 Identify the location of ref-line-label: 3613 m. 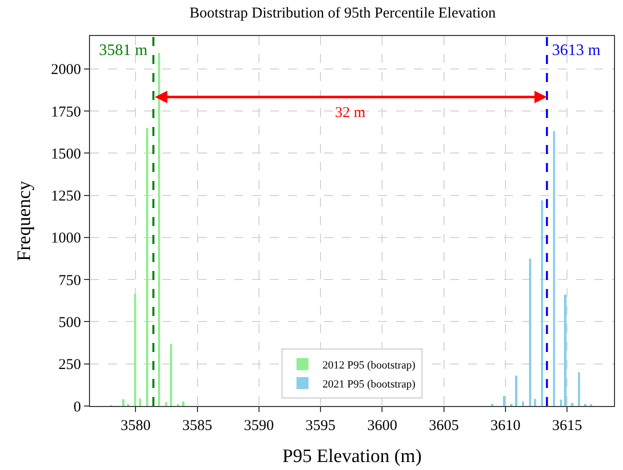
(576, 50).